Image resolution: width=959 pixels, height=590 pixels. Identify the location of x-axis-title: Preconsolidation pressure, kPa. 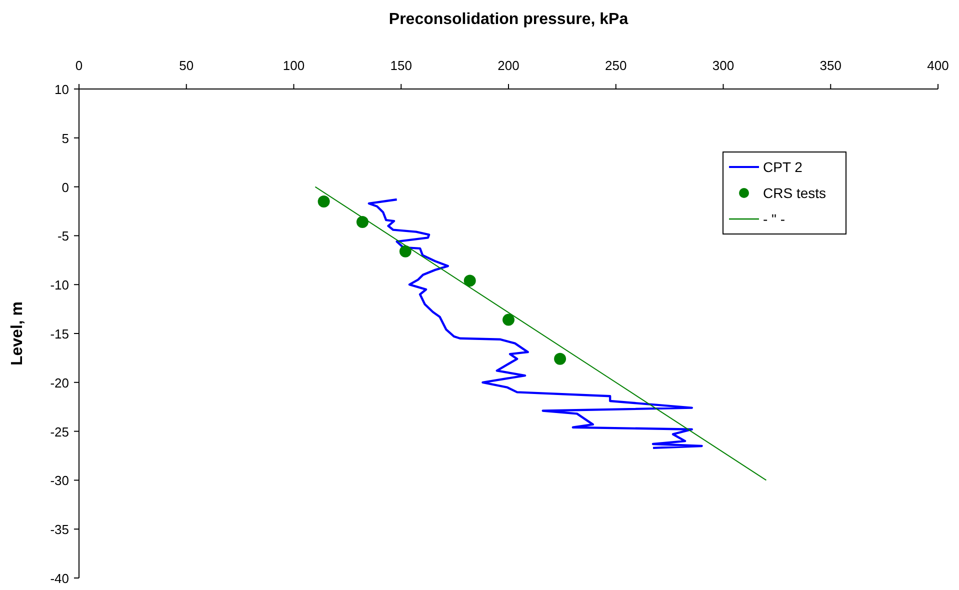
(508, 19).